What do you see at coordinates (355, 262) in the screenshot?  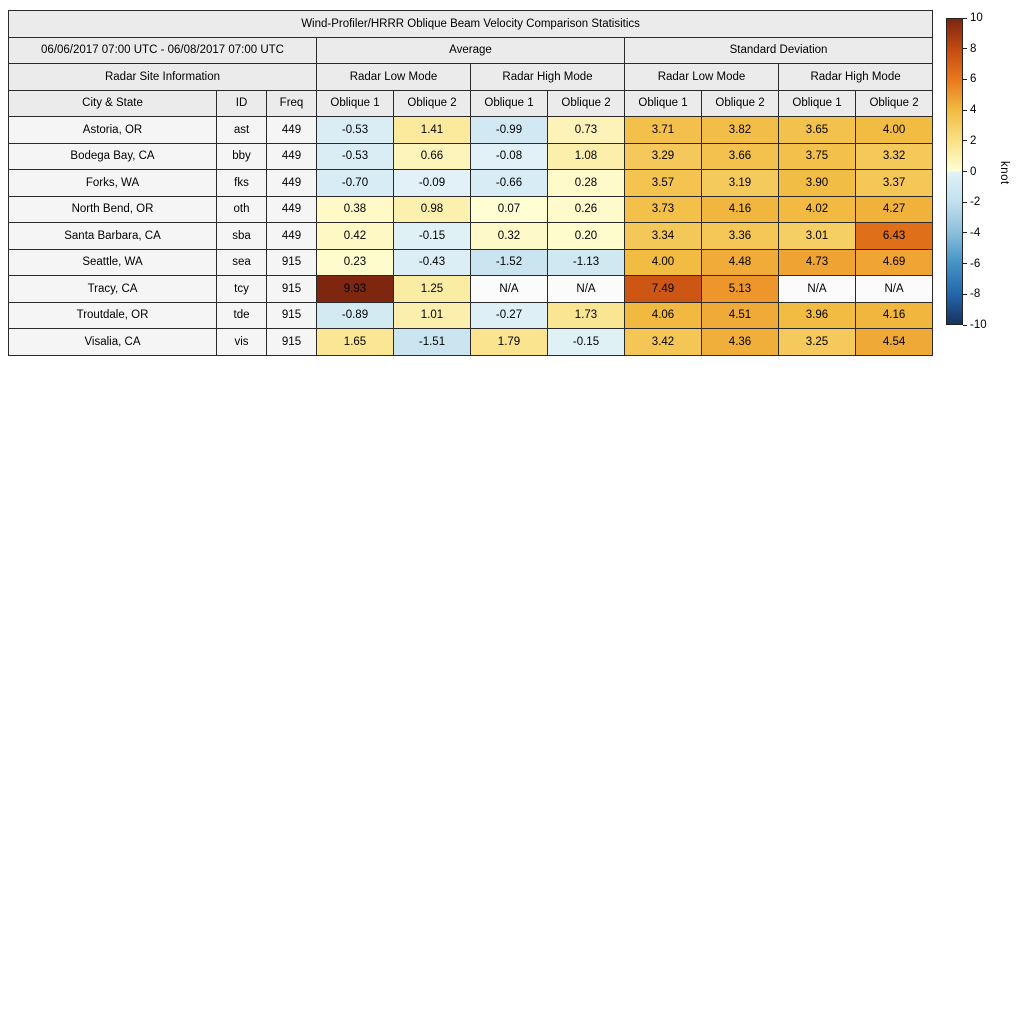 I see `value-cell: 0.23` at bounding box center [355, 262].